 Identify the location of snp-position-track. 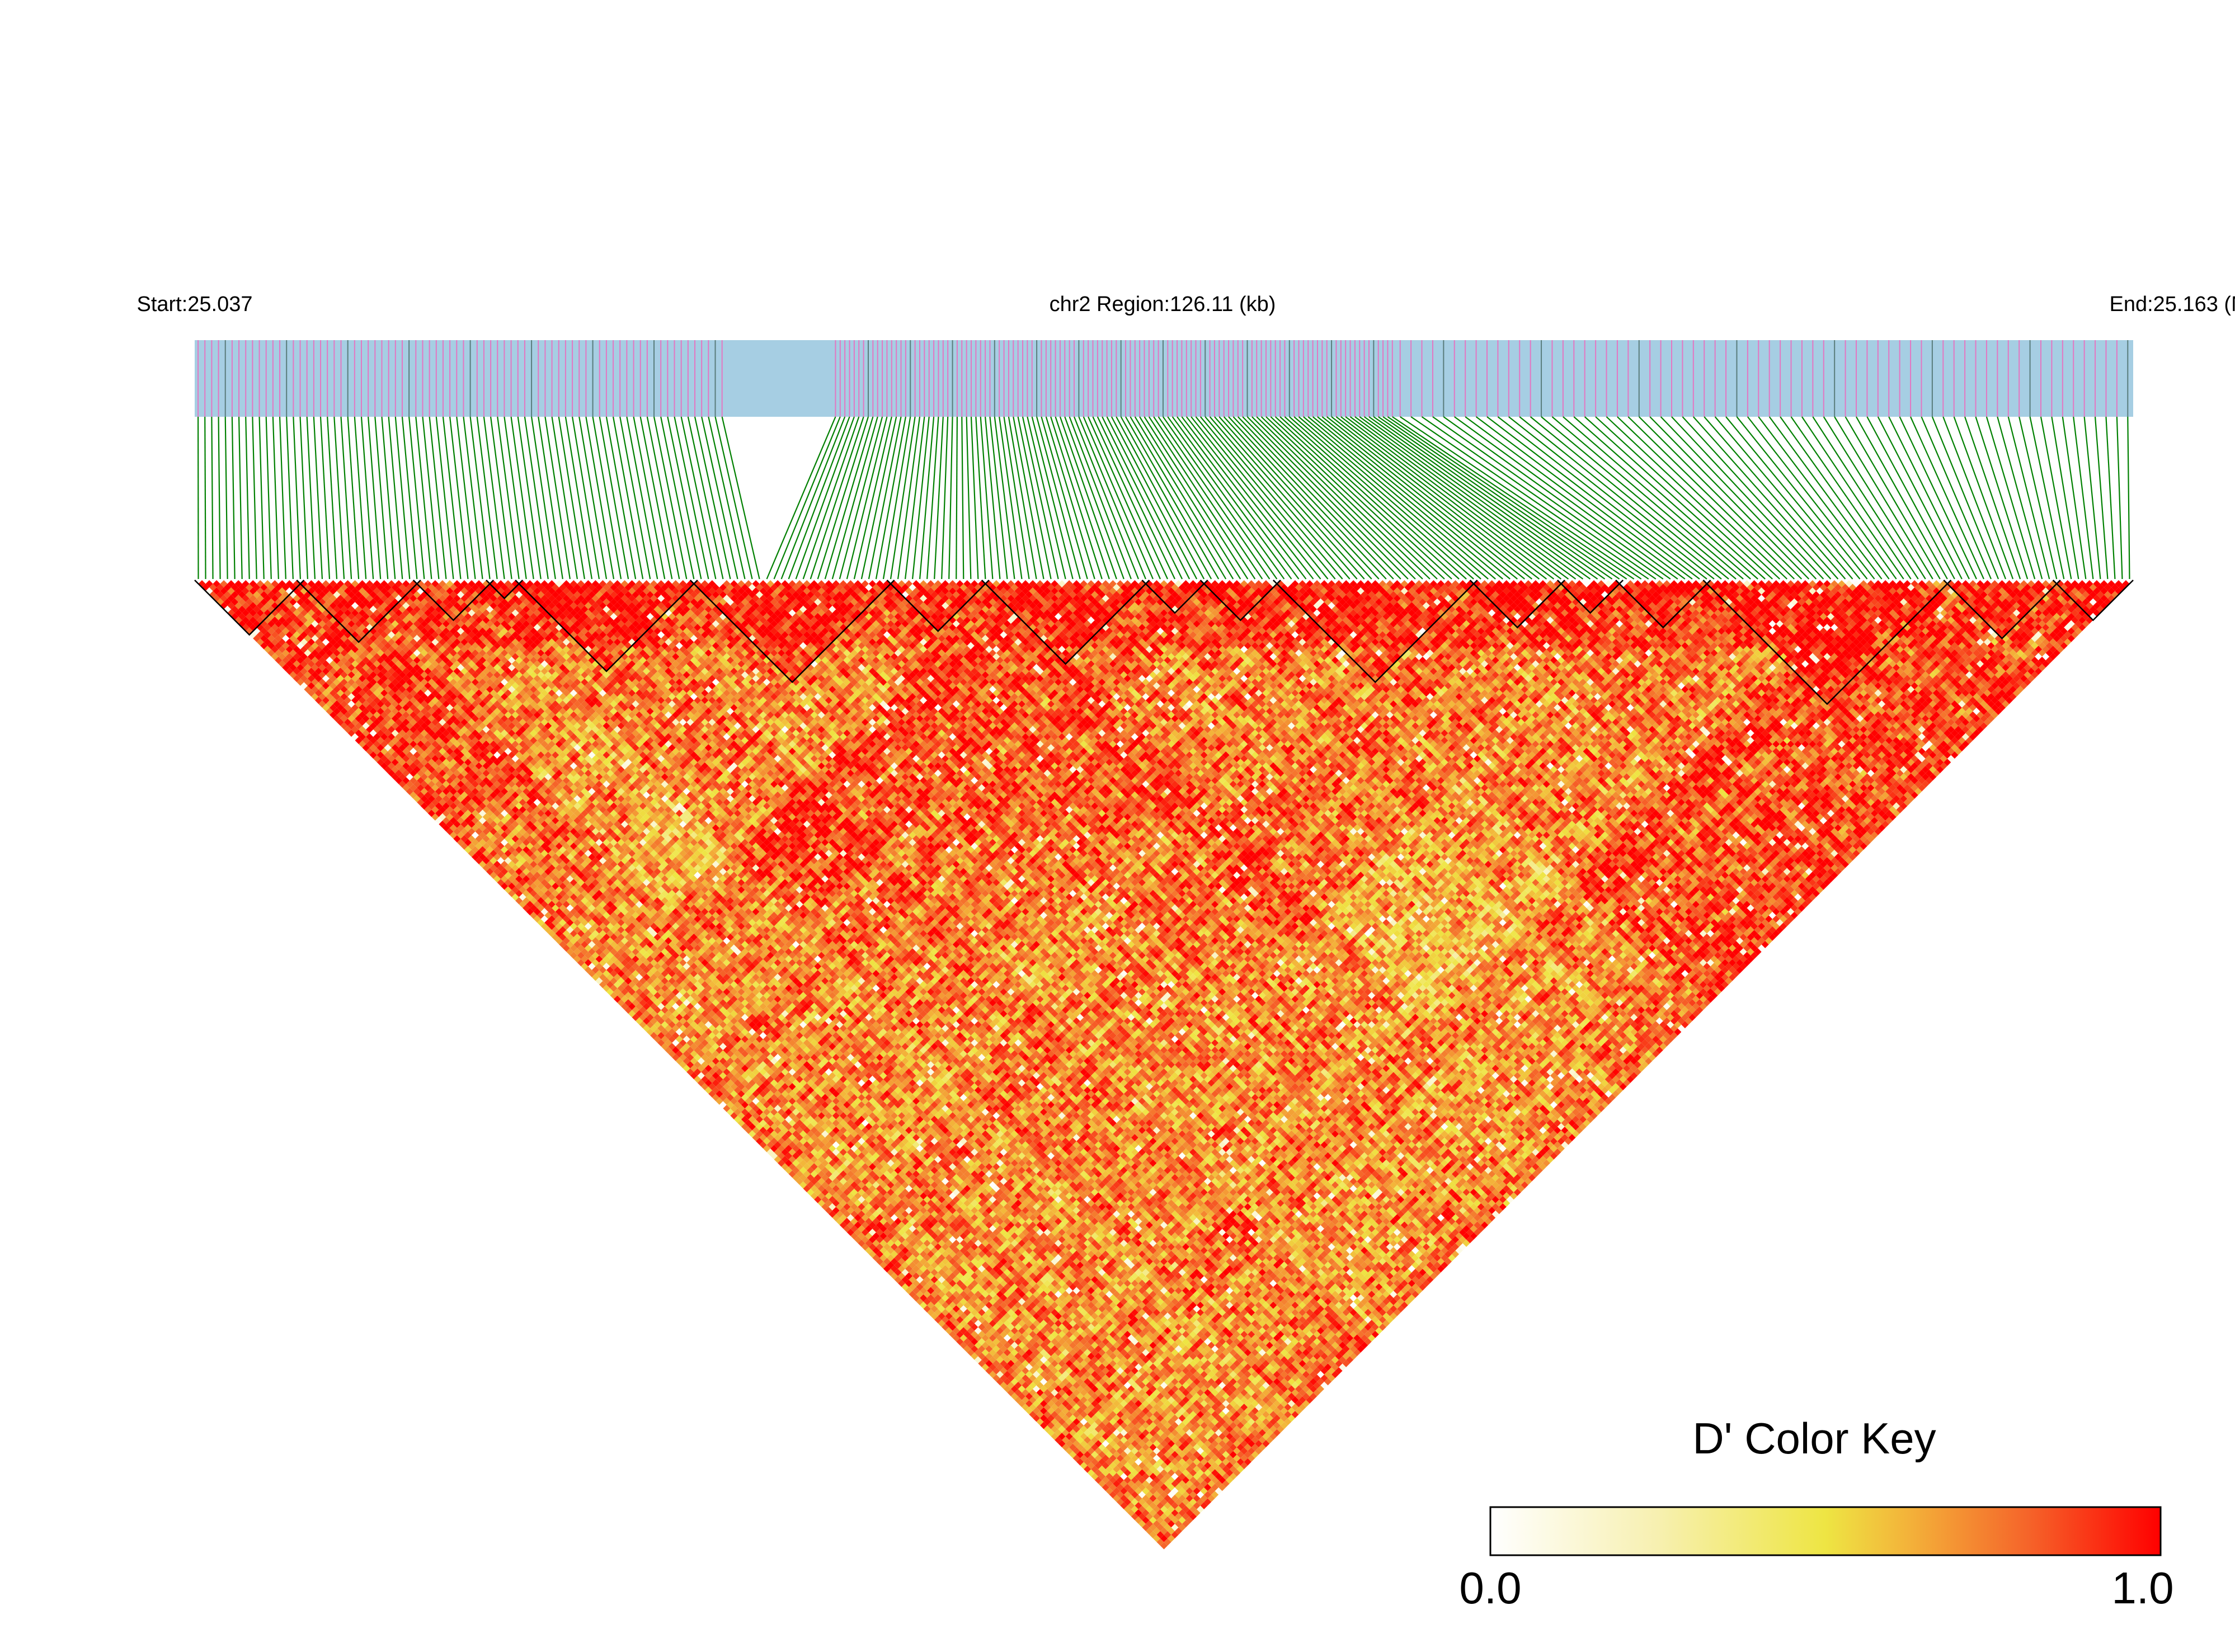
(1164, 379).